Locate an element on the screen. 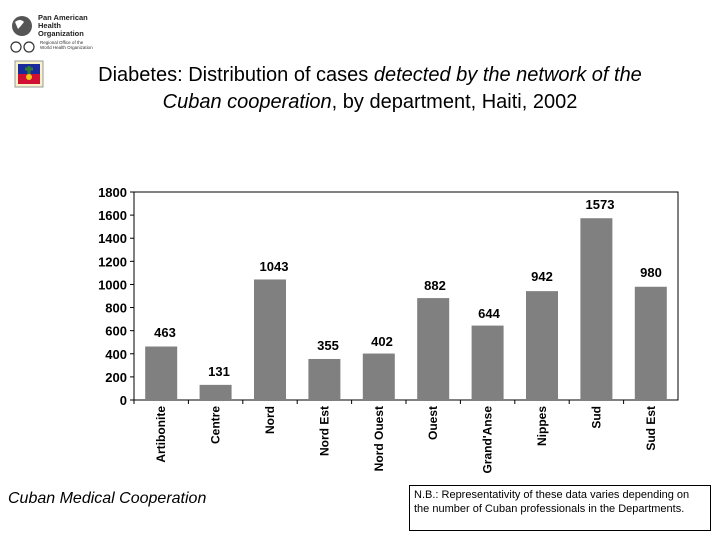  x-category-label: Sud Est is located at coordinates (651, 428).